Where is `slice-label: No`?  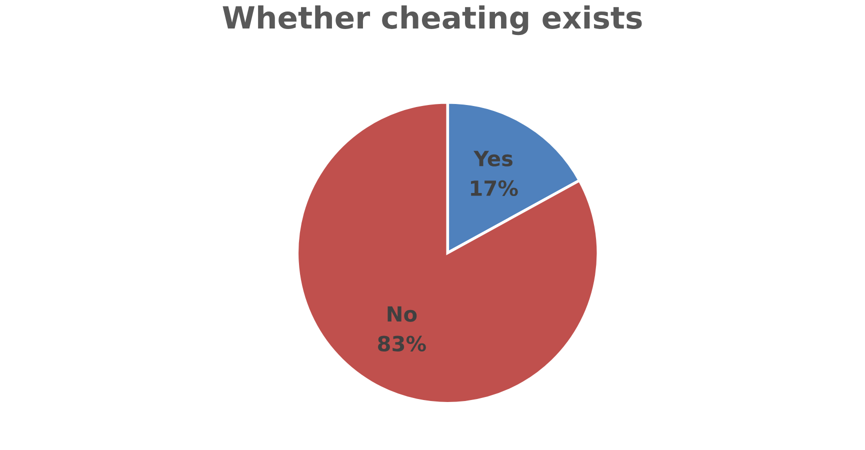
slice-label: No is located at coordinates (402, 314).